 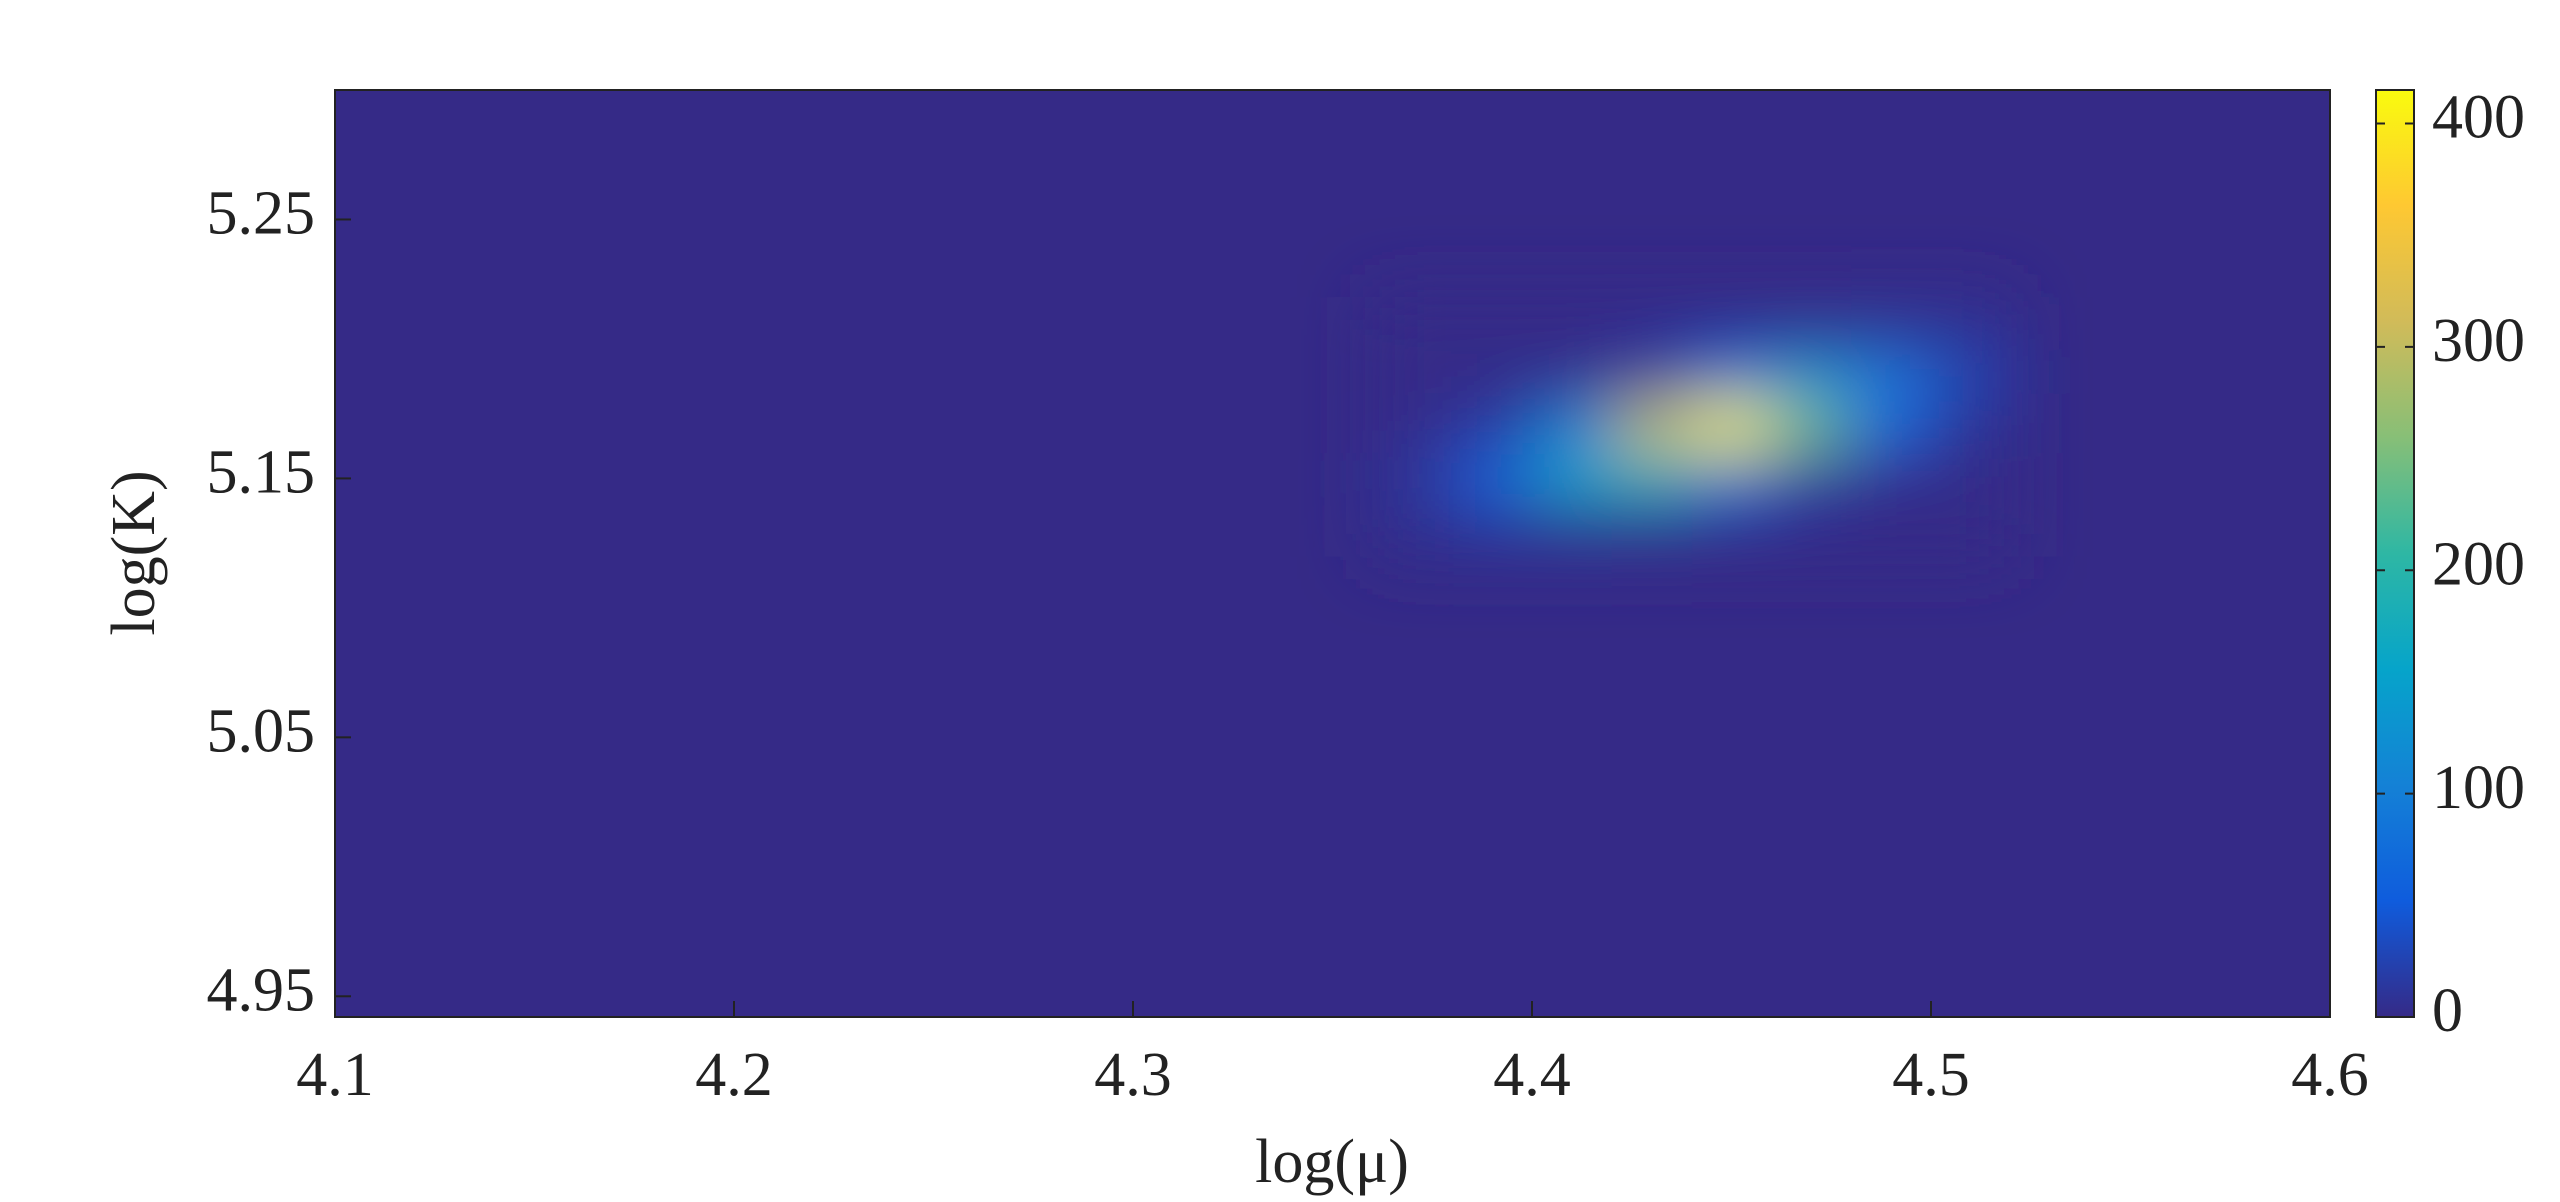 I want to click on x-tick-label: 4.3, so click(x=1133, y=1075).